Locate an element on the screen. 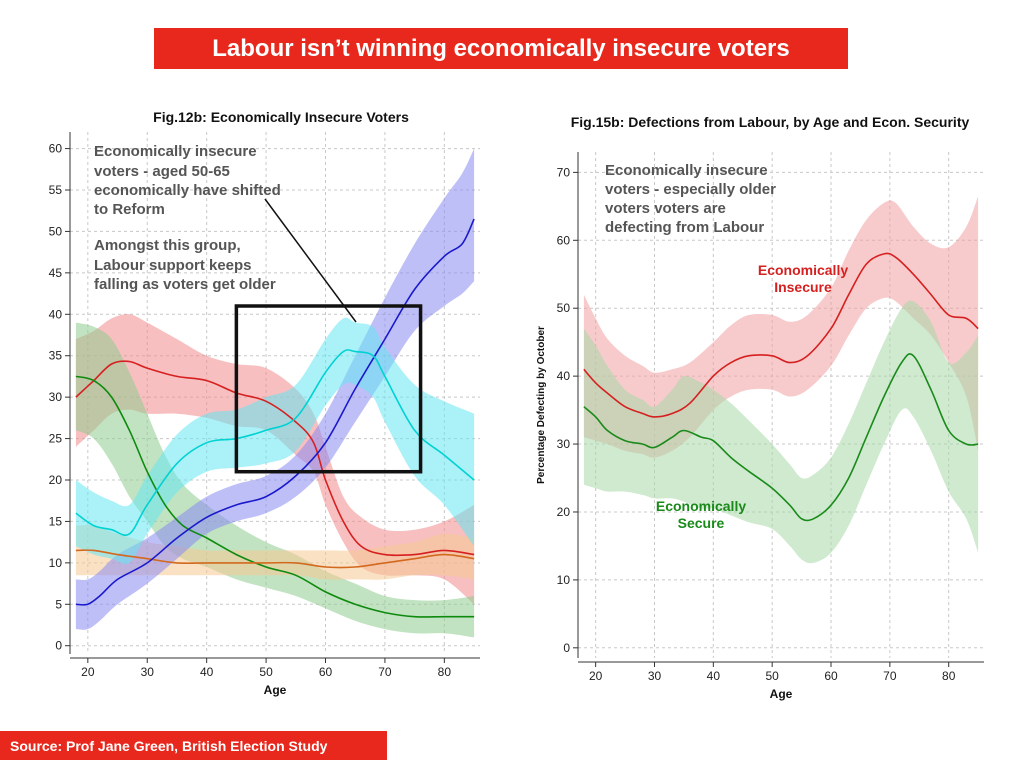  fig12b-ytick-label: 45 is located at coordinates (56, 273).